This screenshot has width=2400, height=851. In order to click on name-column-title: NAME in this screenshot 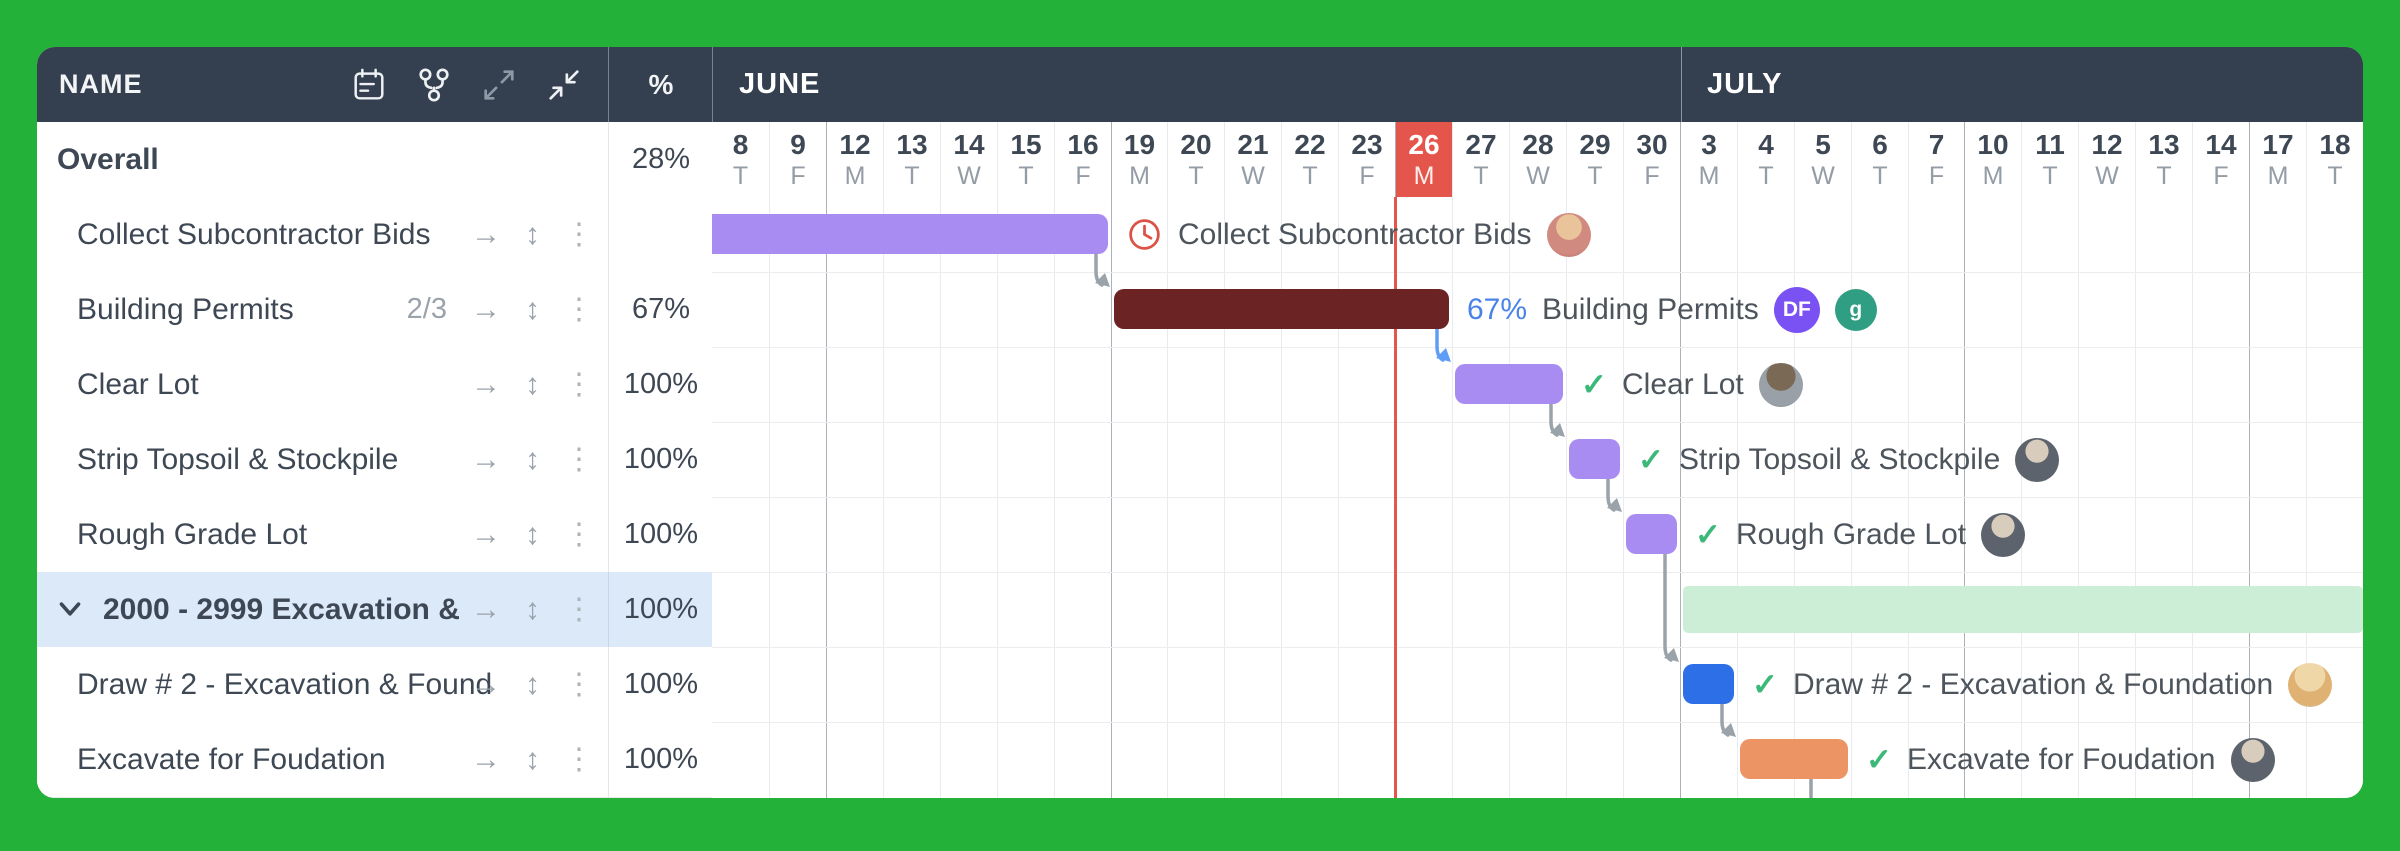, I will do `click(101, 84)`.